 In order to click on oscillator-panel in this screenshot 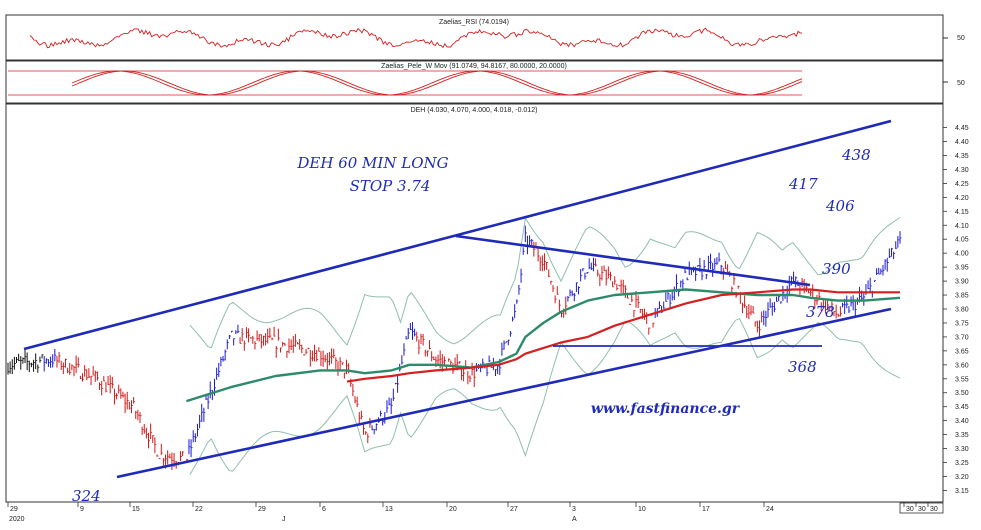, I will do `click(474, 82)`.